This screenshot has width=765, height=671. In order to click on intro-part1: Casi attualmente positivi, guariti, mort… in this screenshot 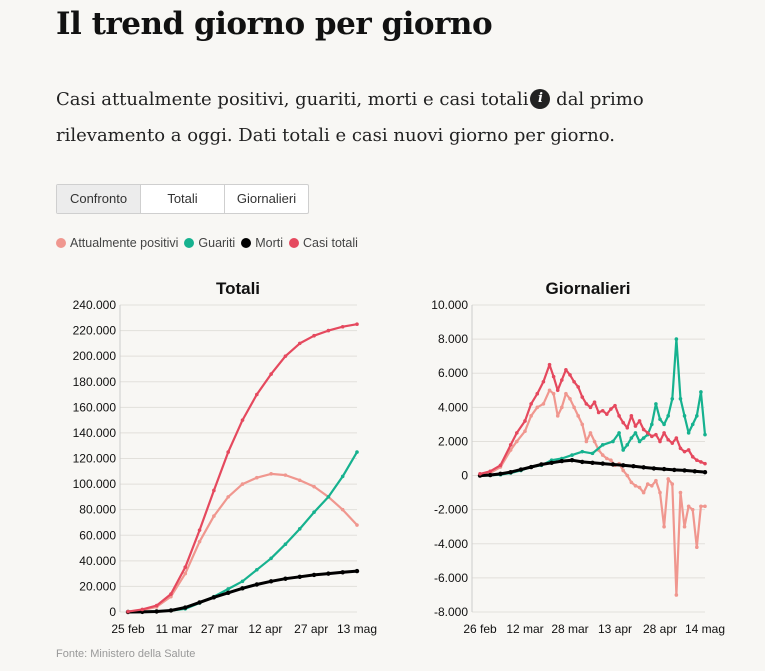, I will do `click(292, 99)`.